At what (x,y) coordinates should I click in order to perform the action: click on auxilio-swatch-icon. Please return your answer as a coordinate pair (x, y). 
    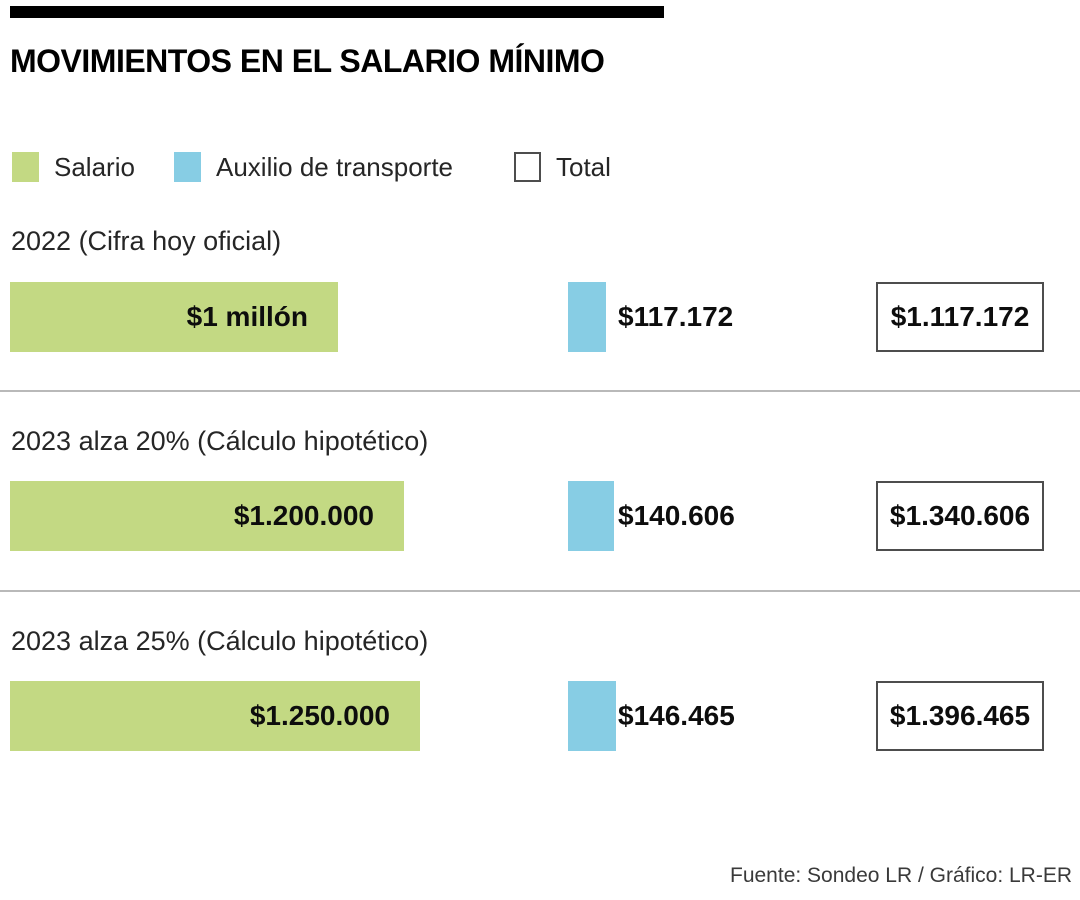
    Looking at the image, I should click on (187, 167).